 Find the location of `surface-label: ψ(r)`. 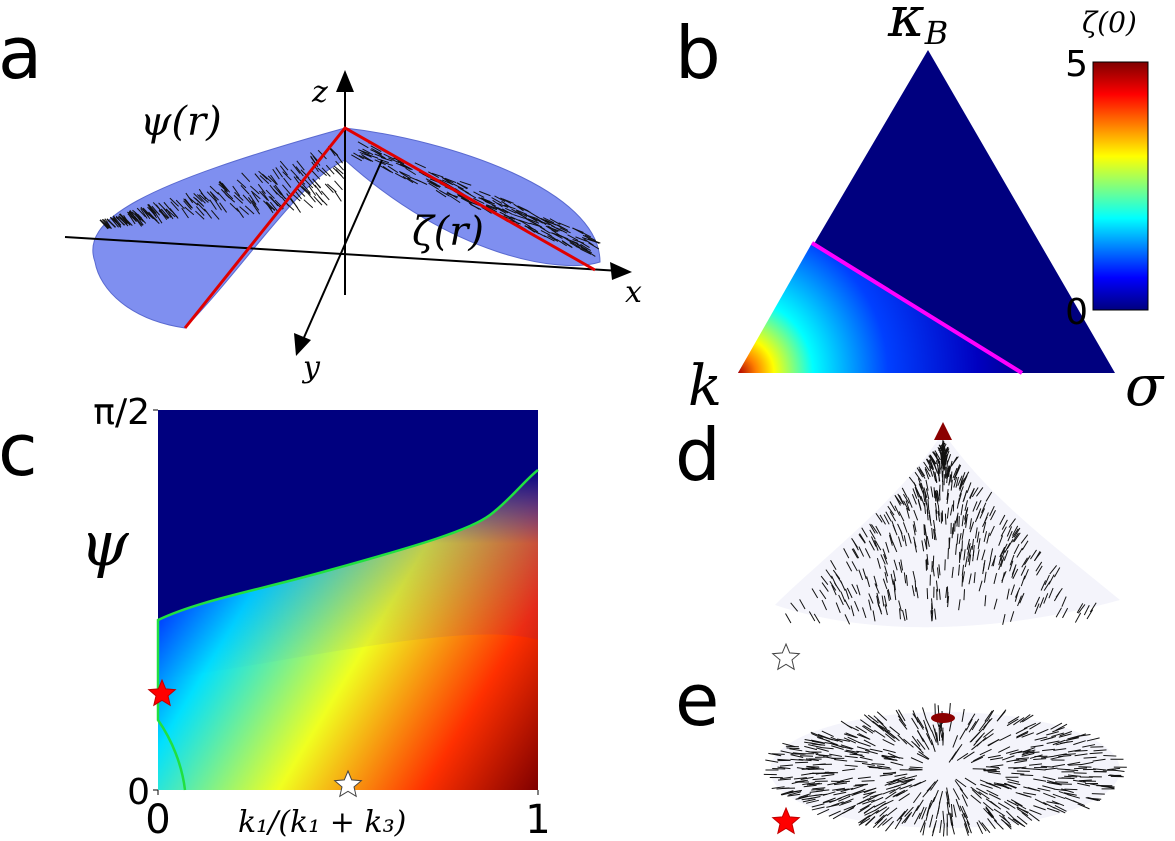

surface-label: ψ(r) is located at coordinates (181, 122).